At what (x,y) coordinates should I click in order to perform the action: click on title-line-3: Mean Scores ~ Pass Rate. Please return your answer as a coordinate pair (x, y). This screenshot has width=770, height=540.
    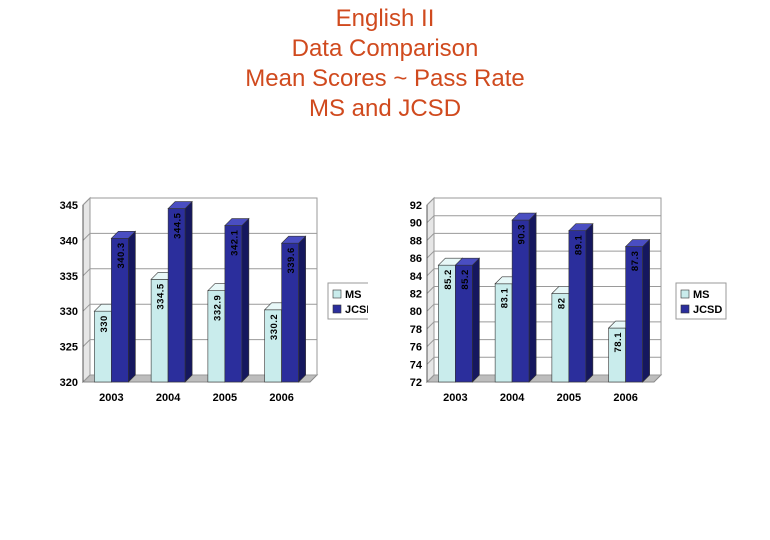
    Looking at the image, I should click on (385, 78).